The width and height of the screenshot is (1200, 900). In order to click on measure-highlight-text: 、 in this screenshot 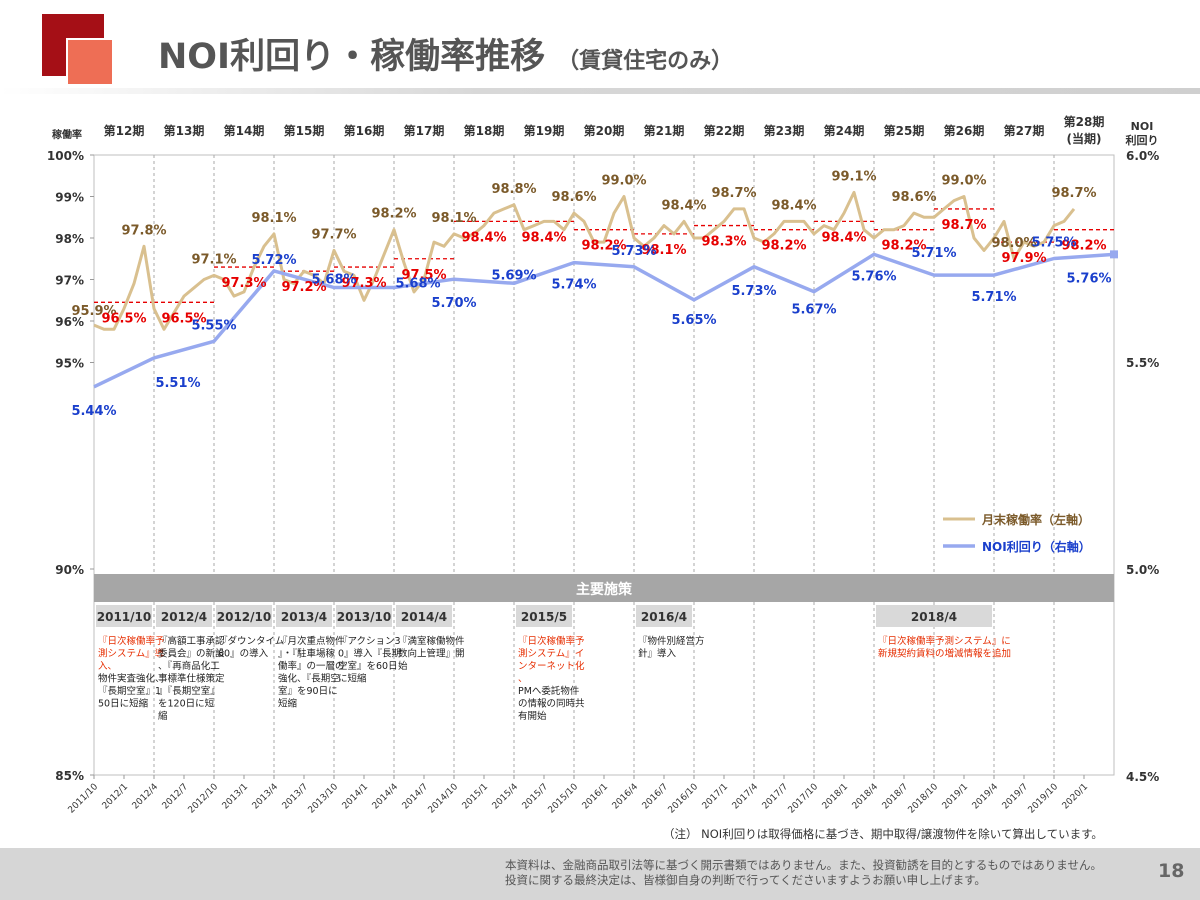, I will do `click(523, 679)`.